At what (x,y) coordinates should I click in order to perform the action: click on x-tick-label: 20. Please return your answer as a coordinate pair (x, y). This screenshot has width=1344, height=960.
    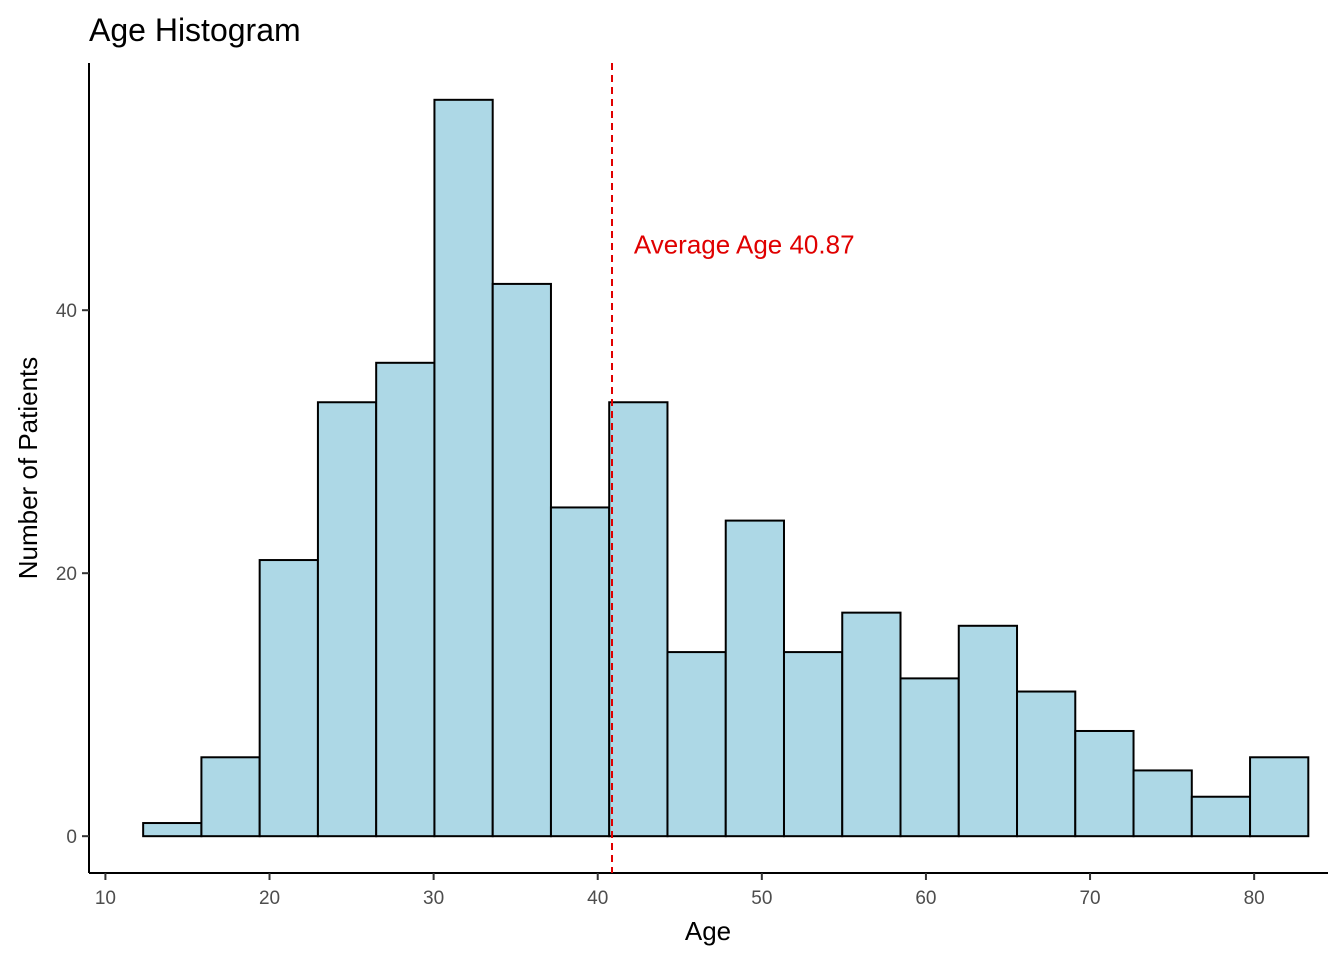
    Looking at the image, I should click on (269, 898).